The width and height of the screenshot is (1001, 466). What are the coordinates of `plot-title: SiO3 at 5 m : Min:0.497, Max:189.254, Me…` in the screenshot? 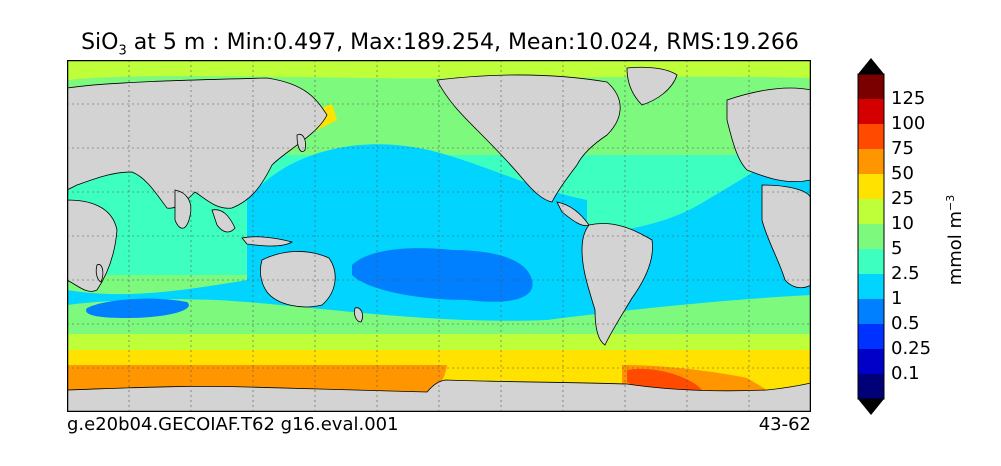 It's located at (440, 44).